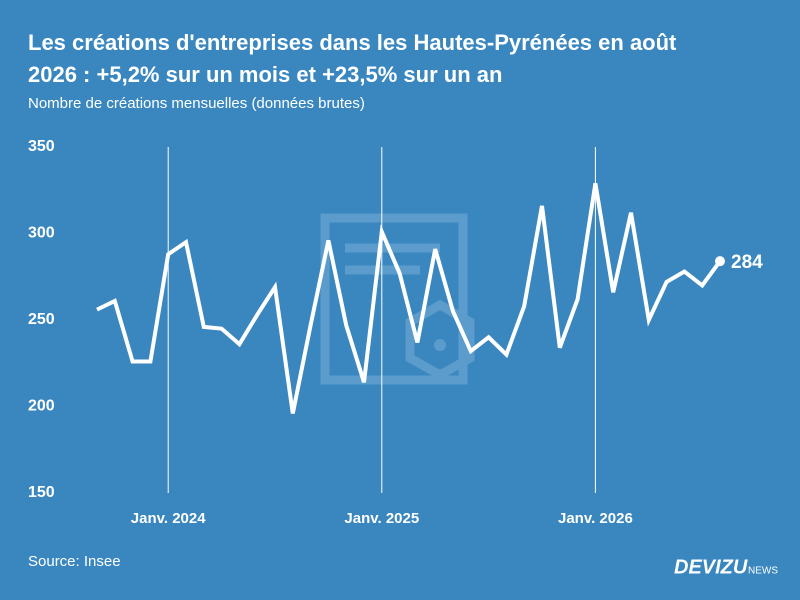 This screenshot has height=600, width=800. I want to click on brand: DEVIZU, so click(711, 567).